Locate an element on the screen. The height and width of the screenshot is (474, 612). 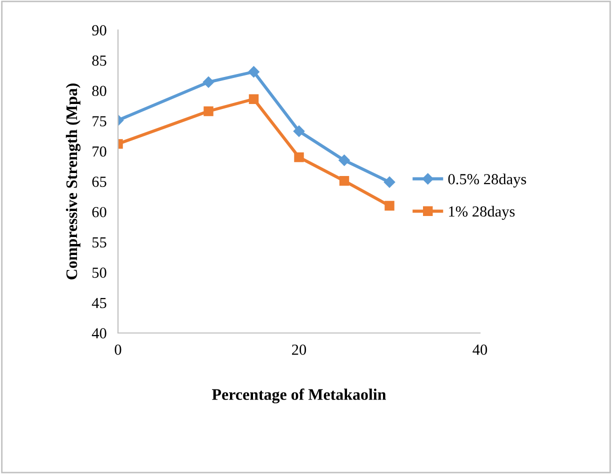
y-tick-label: 50 is located at coordinates (99, 273).